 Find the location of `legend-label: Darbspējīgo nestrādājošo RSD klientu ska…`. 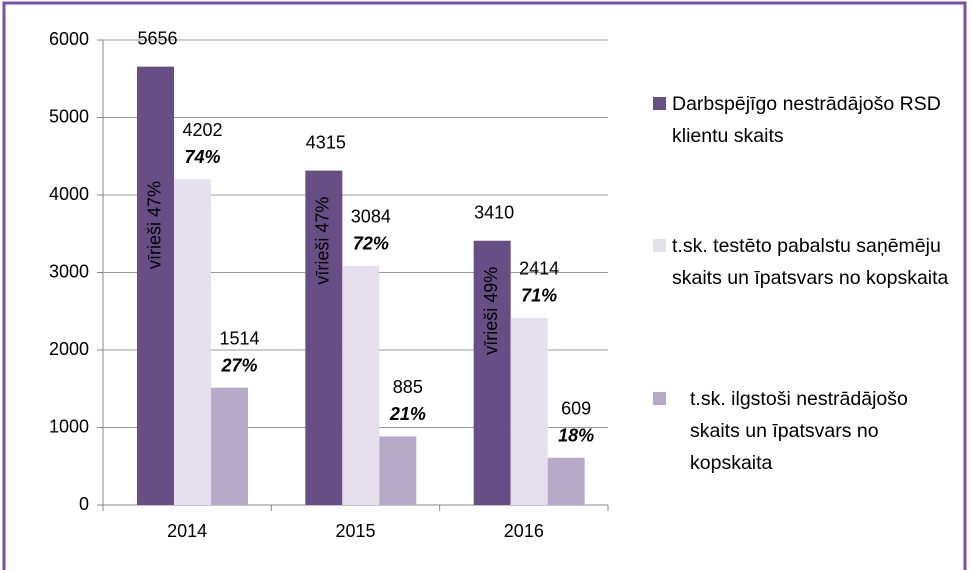

legend-label: Darbspējīgo nestrādājošo RSD klientu ska… is located at coordinates (806, 120).